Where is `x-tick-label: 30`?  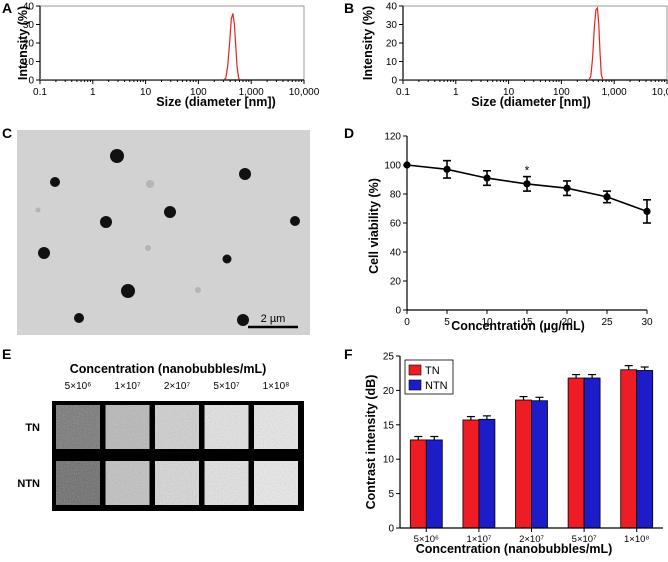 x-tick-label: 30 is located at coordinates (647, 322).